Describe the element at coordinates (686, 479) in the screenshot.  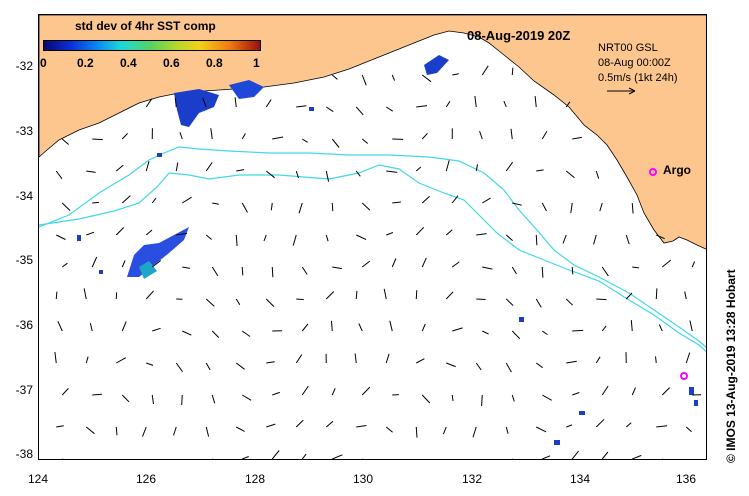
I see `x-tick-label: 136` at that location.